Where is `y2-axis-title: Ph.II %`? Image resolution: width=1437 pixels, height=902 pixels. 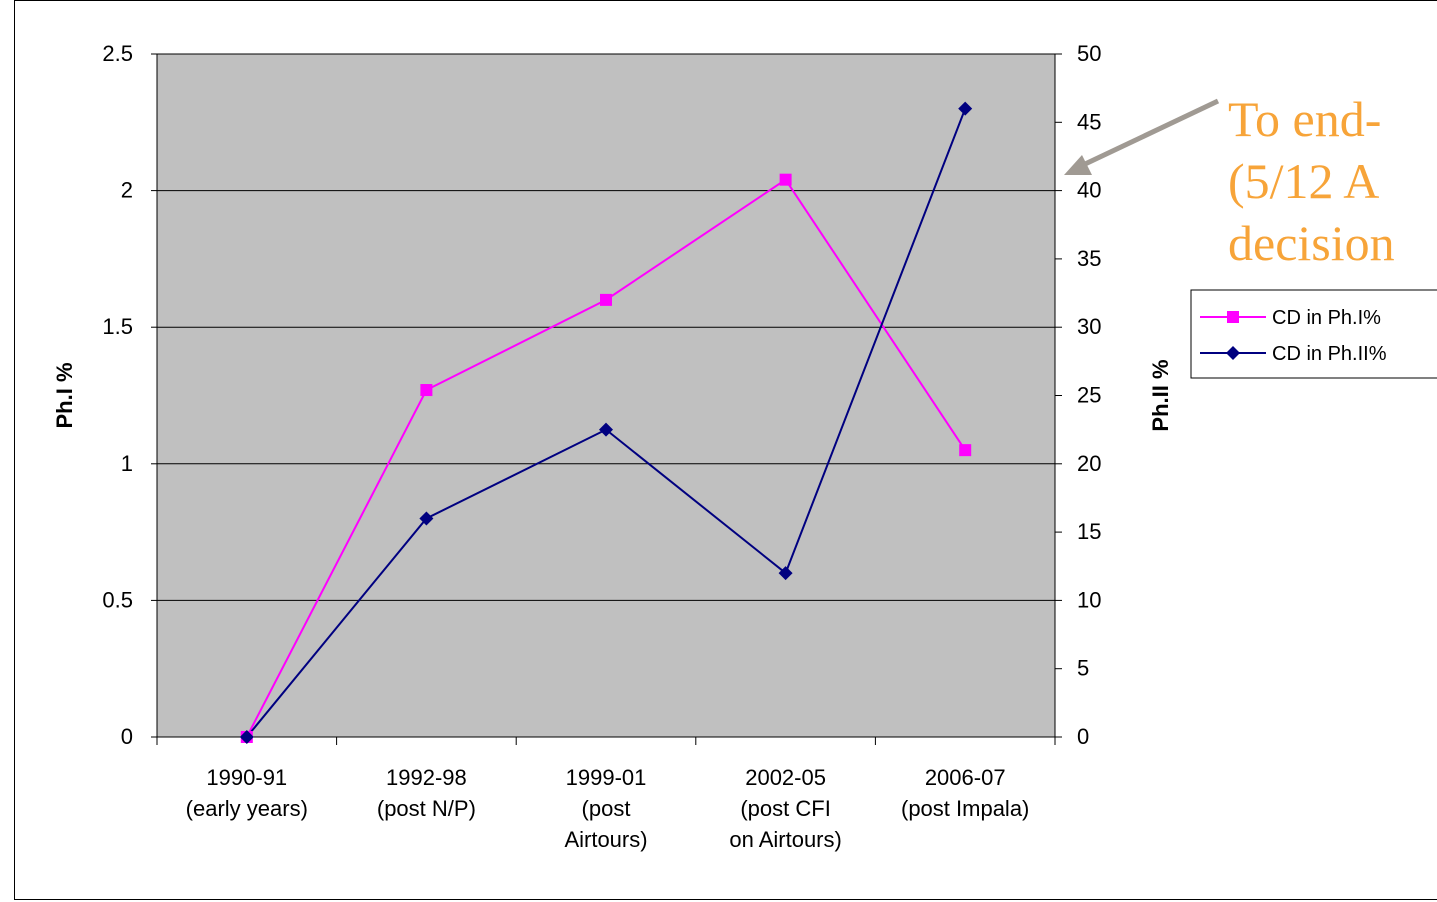 y2-axis-title: Ph.II % is located at coordinates (1160, 395).